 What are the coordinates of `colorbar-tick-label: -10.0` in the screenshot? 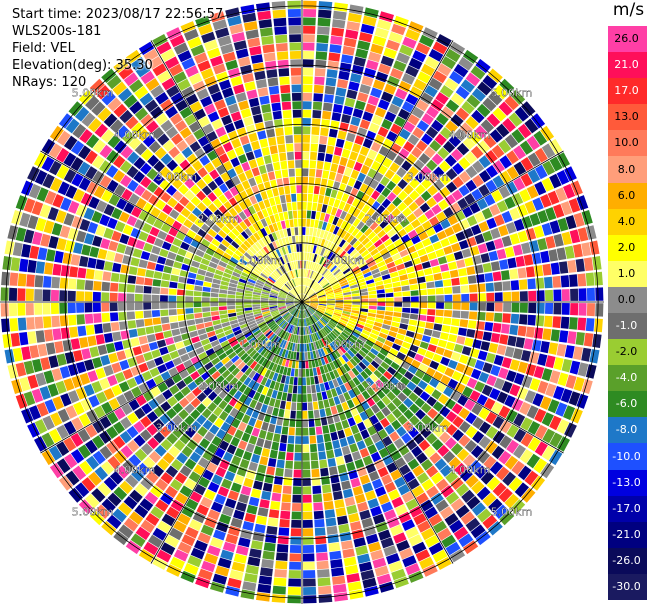 It's located at (626, 456).